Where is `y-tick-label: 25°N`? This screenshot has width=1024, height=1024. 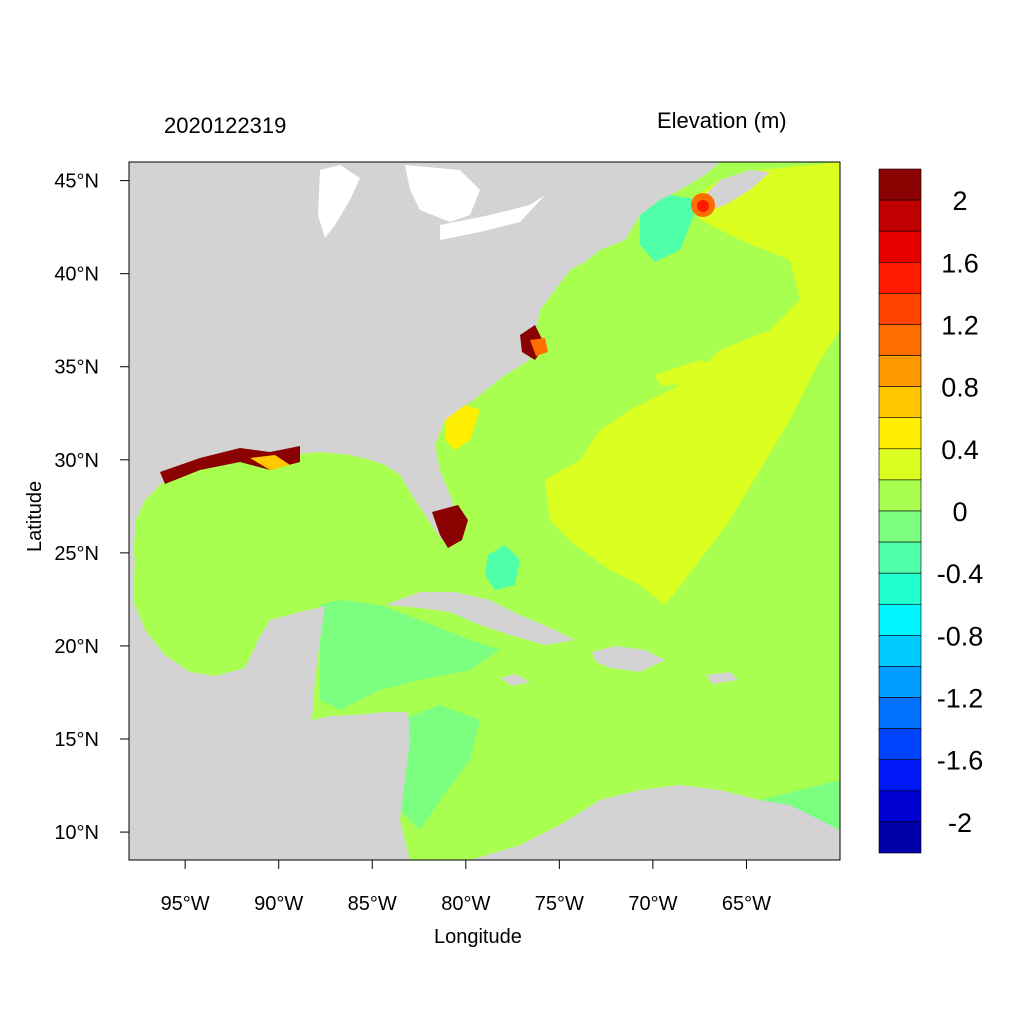 y-tick-label: 25°N is located at coordinates (76, 554).